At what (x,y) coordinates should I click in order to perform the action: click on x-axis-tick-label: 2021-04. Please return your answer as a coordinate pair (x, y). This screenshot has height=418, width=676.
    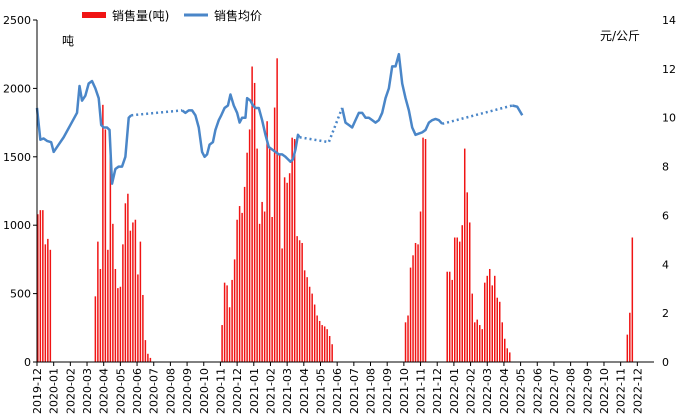
    Looking at the image, I should click on (304, 391).